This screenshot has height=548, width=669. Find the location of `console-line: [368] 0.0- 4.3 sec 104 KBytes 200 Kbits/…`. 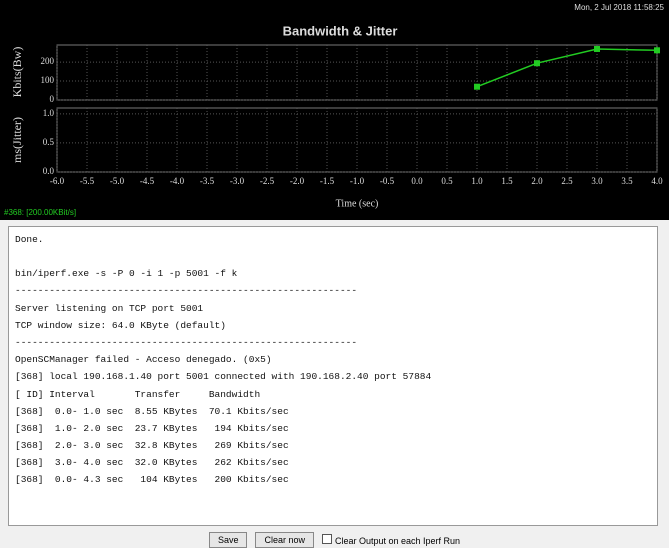

console-line: [368] 0.0- 4.3 sec 104 KBytes 200 Kbits/… is located at coordinates (152, 480).